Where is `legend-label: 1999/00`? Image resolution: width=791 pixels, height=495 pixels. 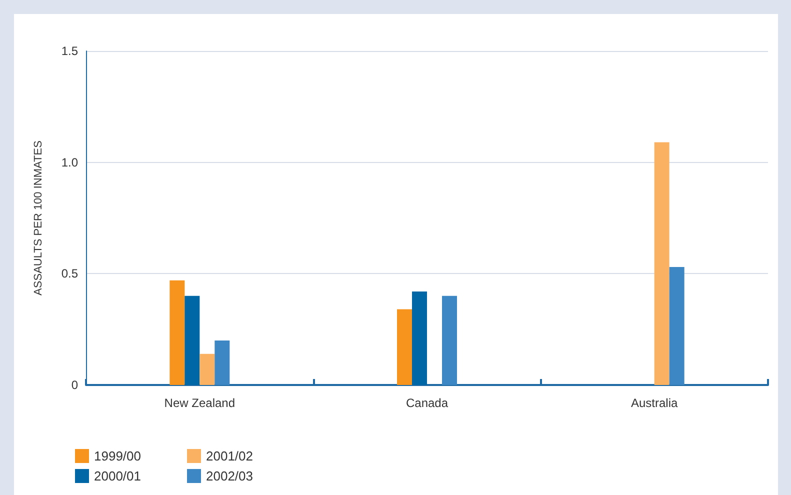 legend-label: 1999/00 is located at coordinates (117, 456).